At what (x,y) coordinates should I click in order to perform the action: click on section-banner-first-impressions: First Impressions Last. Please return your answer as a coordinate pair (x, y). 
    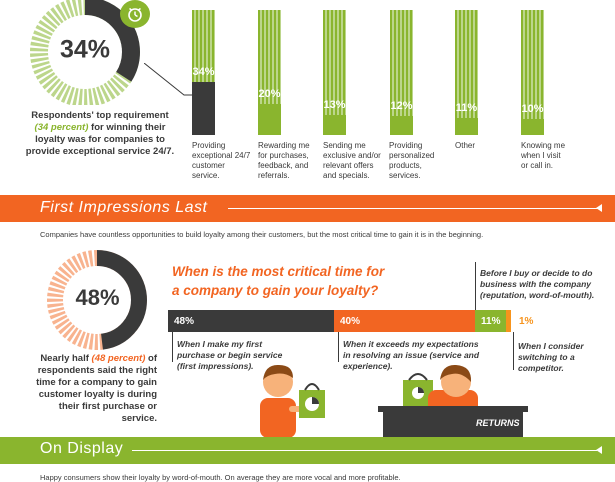
    Looking at the image, I should click on (307, 208).